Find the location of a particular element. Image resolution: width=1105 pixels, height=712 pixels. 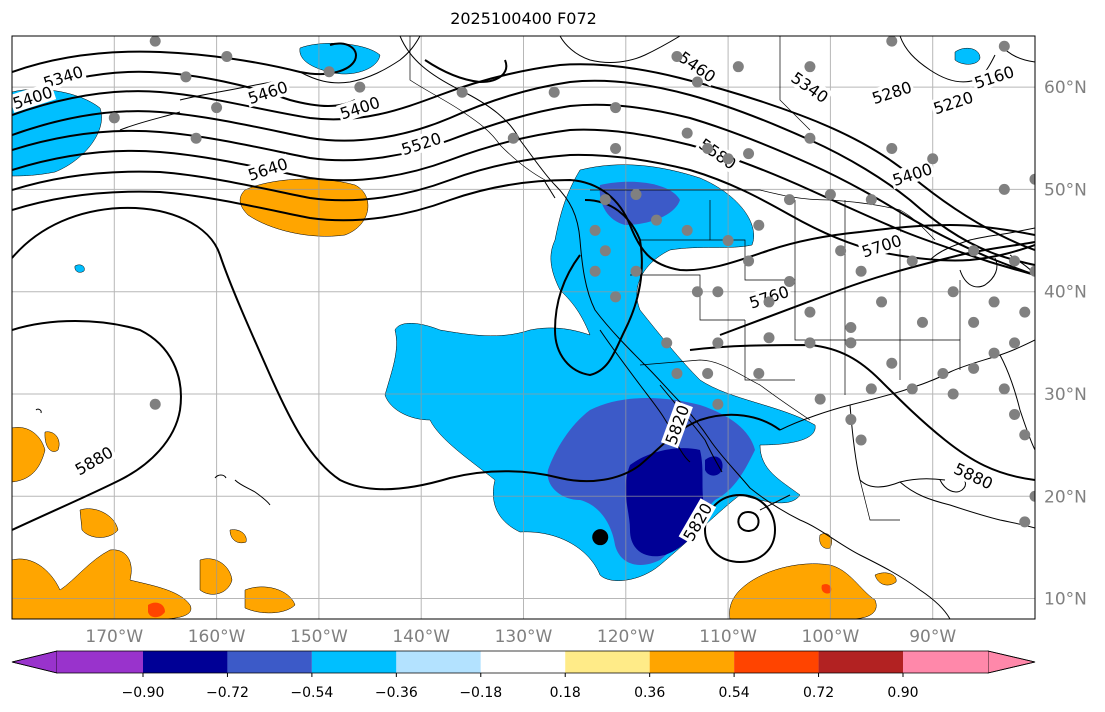

colorbar-tick-label: 0.54 is located at coordinates (734, 693).